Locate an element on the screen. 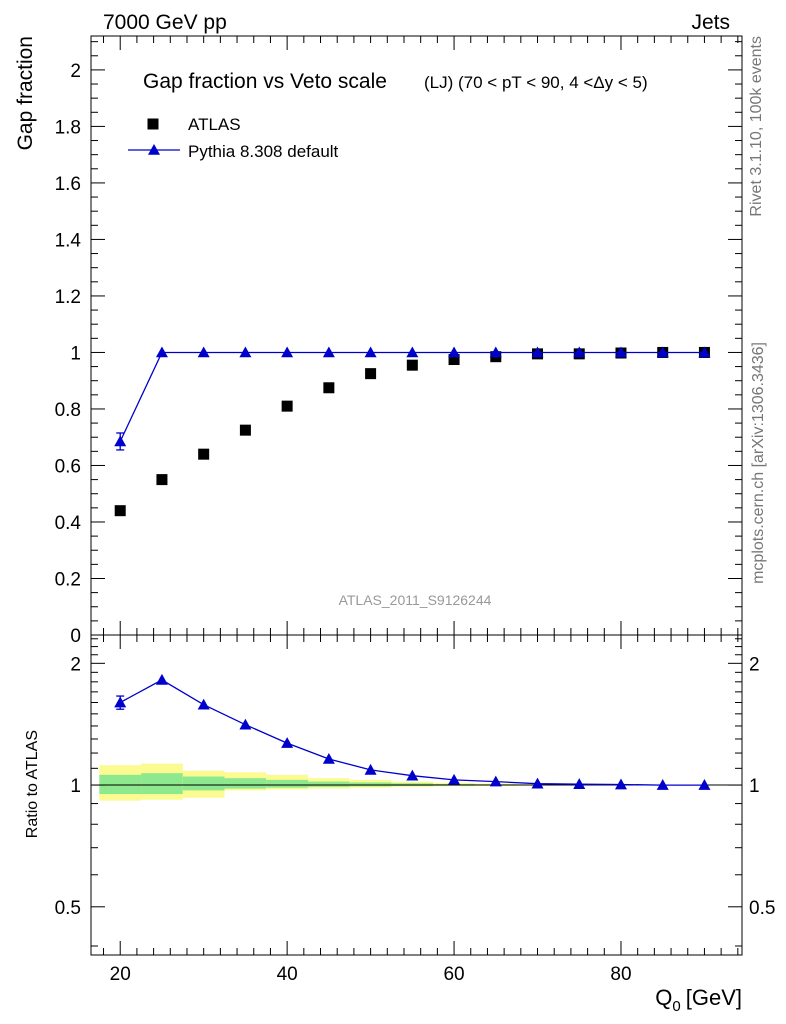  main-y-tick-label: 0.4 is located at coordinates (68, 523).